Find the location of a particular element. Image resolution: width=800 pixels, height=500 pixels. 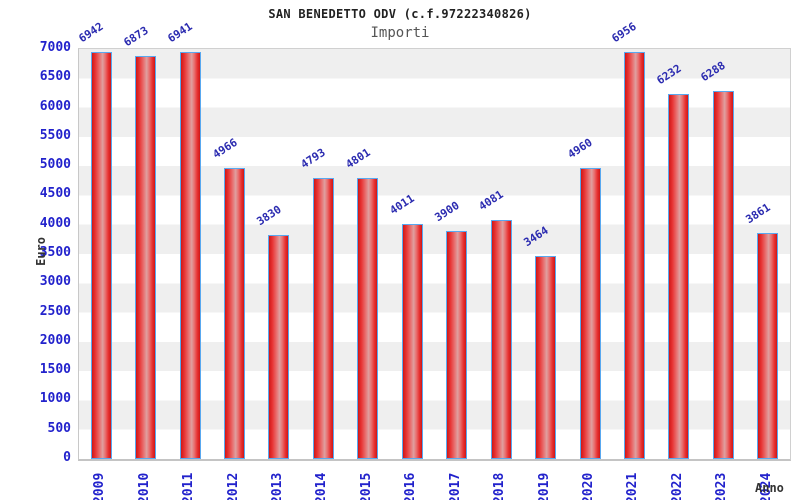

bar-2020 is located at coordinates (590, 313).